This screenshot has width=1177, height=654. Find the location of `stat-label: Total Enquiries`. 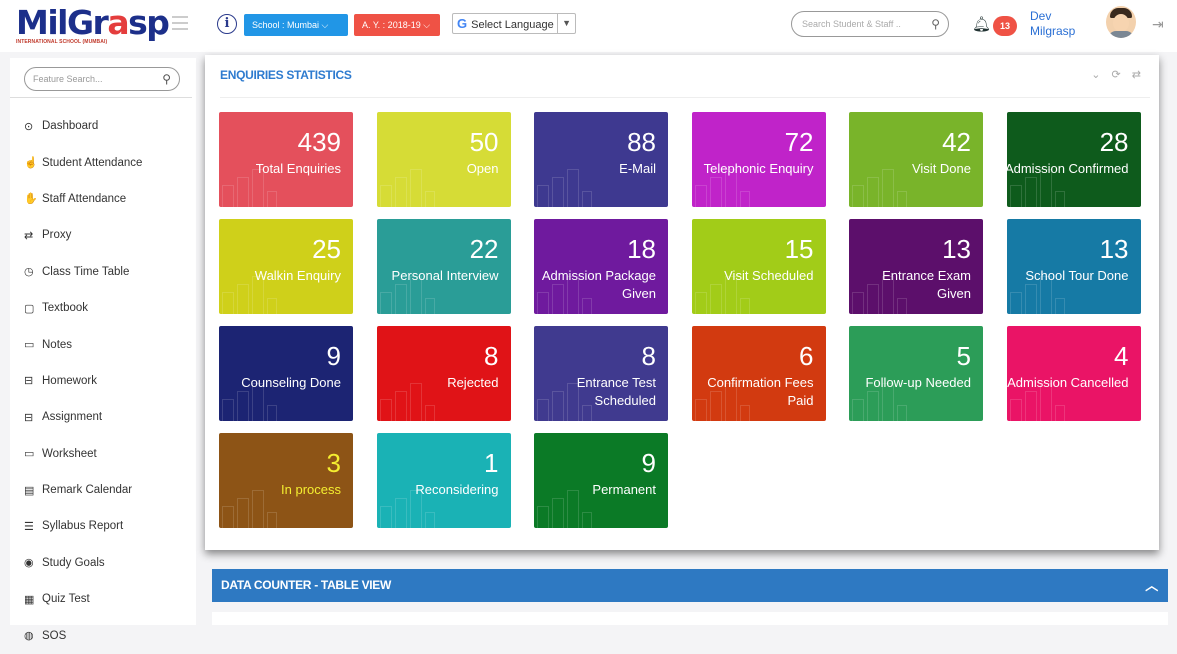

stat-label: Total Enquiries is located at coordinates (298, 168).